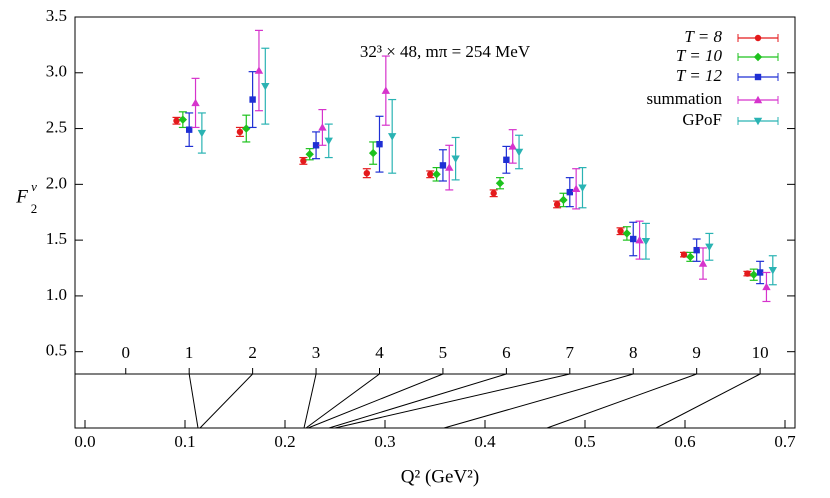 The image size is (830, 498). What do you see at coordinates (699, 55) in the screenshot?
I see `legend-label: T = 10` at bounding box center [699, 55].